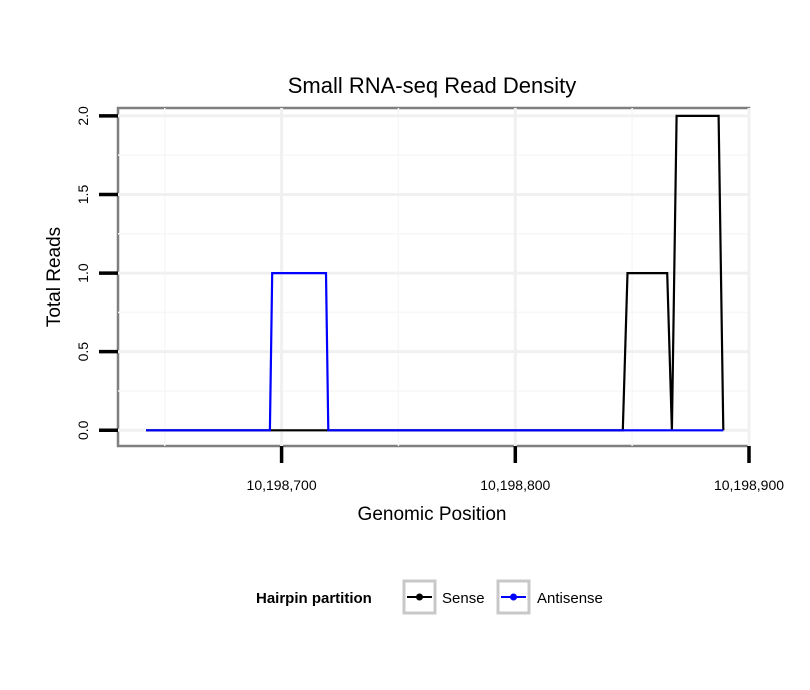 The width and height of the screenshot is (810, 690). I want to click on y-tick-label: 1.5, so click(83, 195).